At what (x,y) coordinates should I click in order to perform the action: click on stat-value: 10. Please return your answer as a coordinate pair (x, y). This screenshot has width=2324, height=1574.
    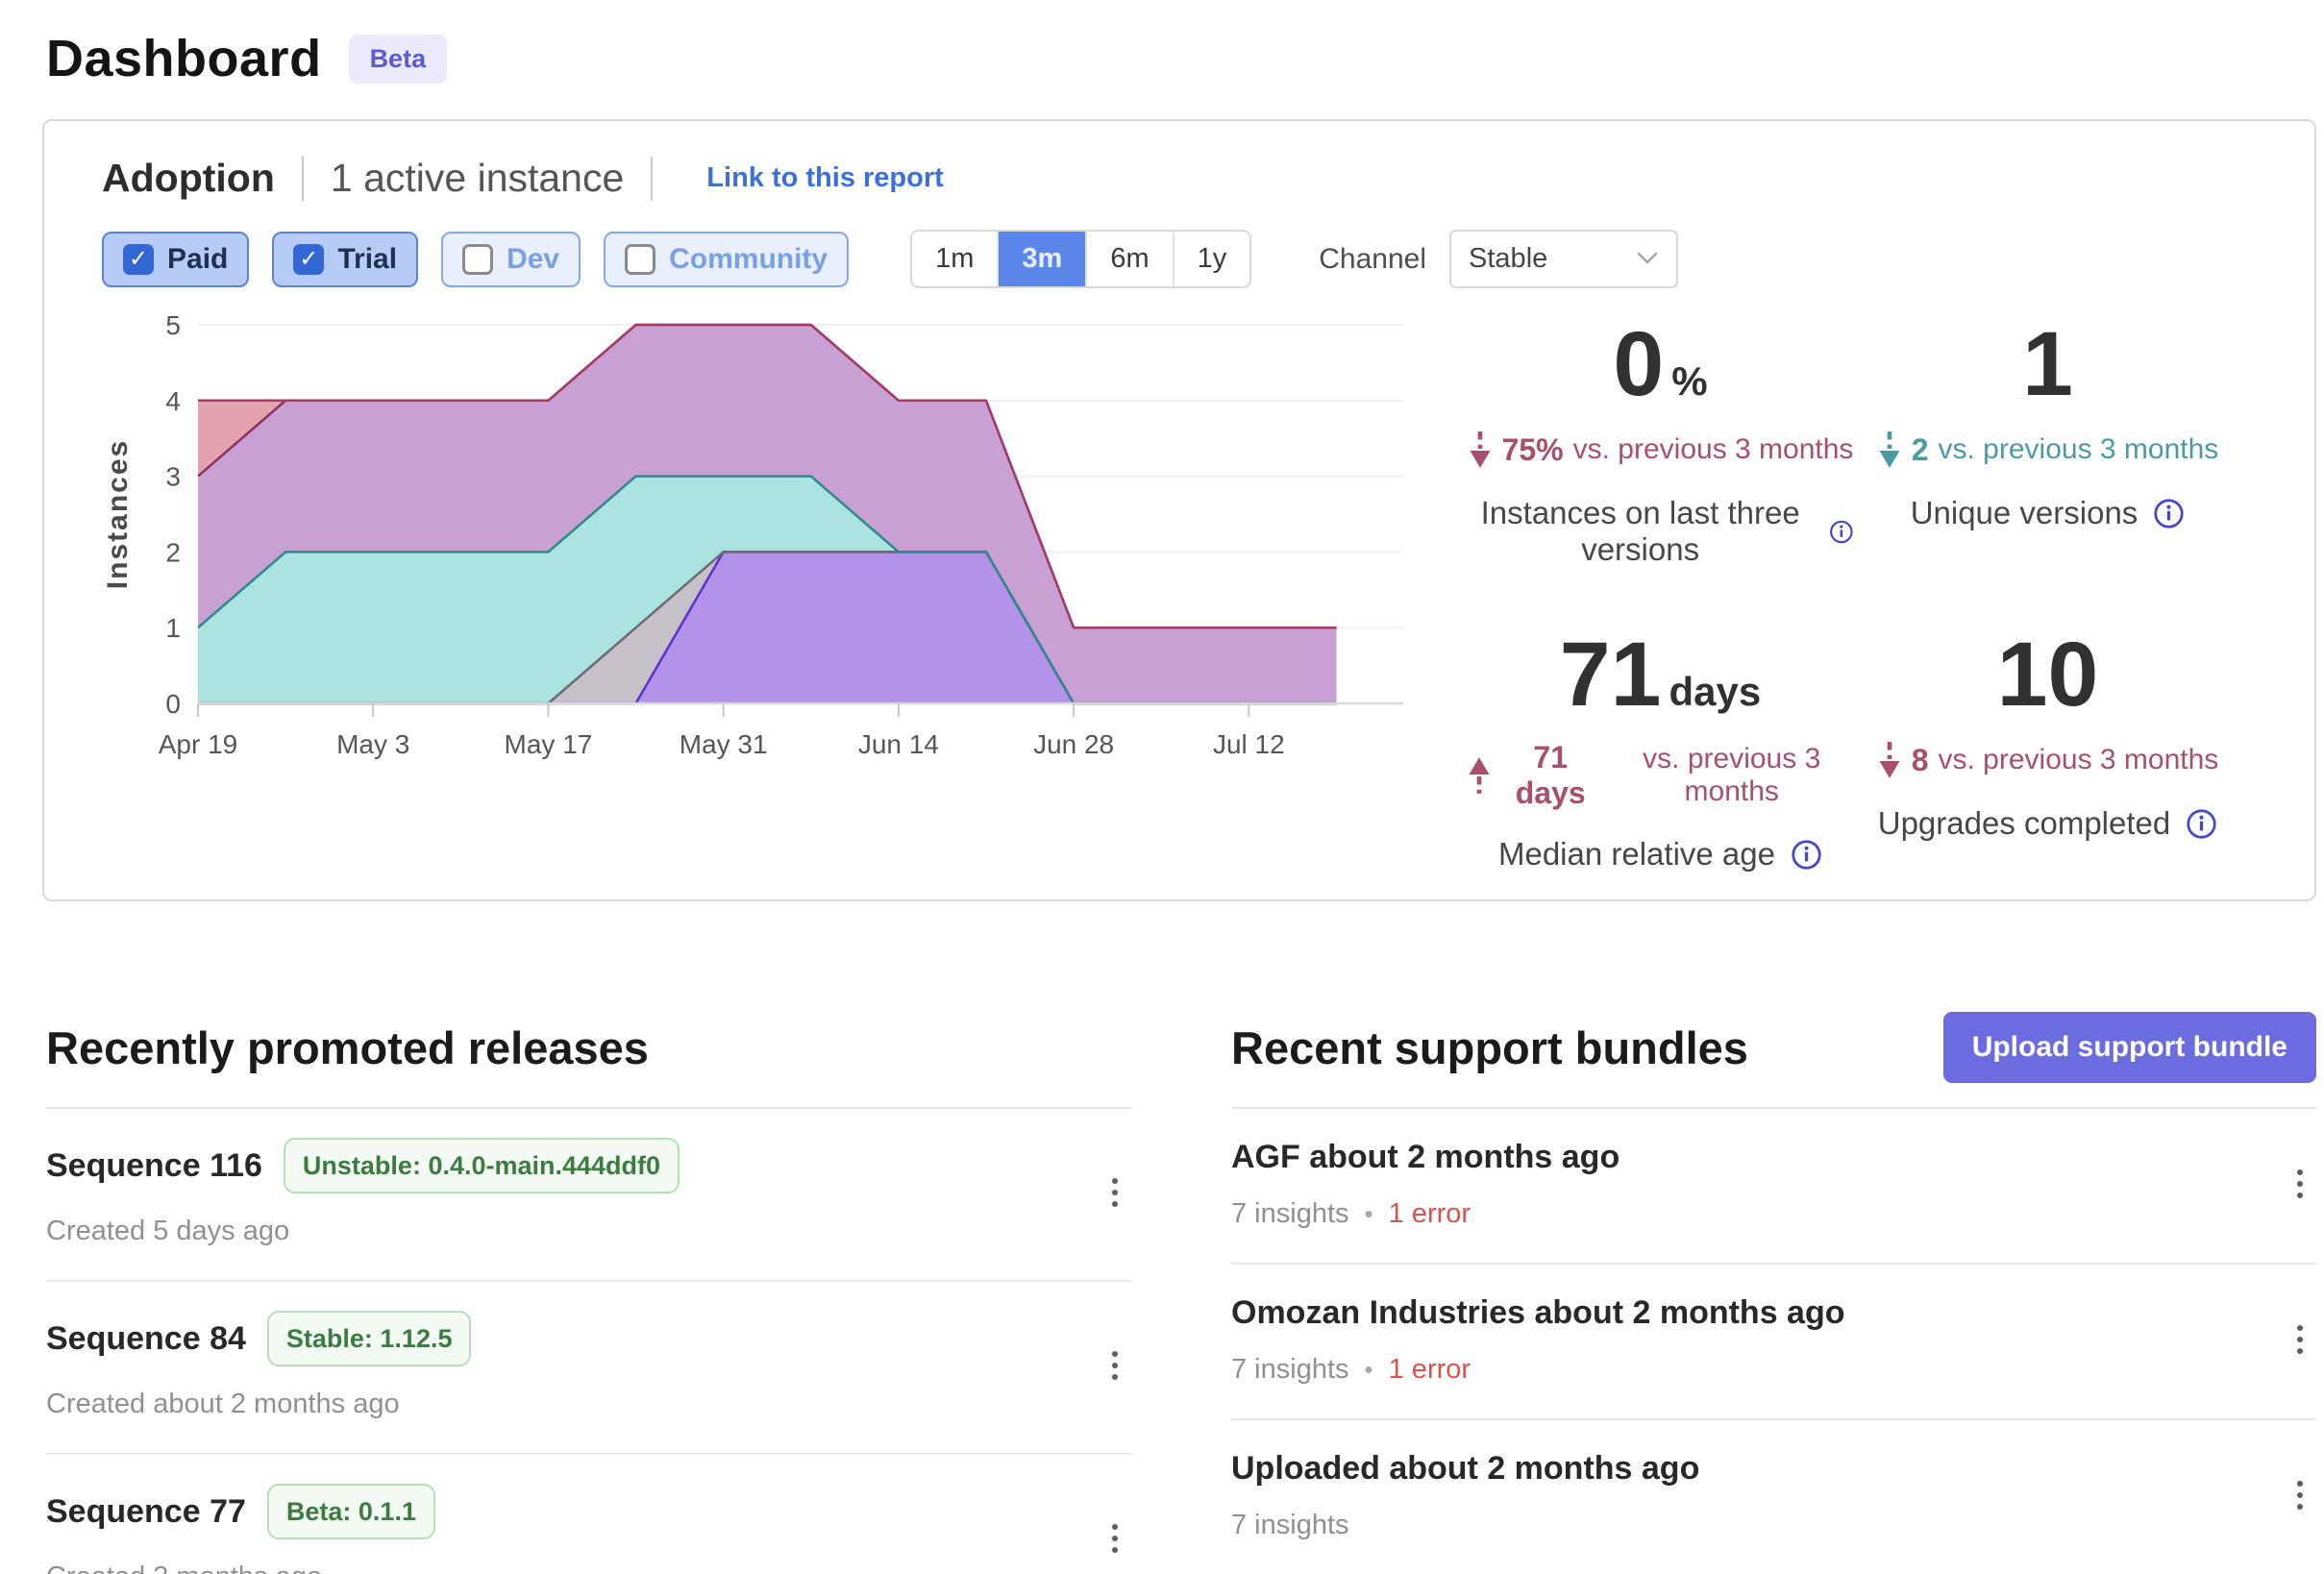
    Looking at the image, I should click on (2047, 675).